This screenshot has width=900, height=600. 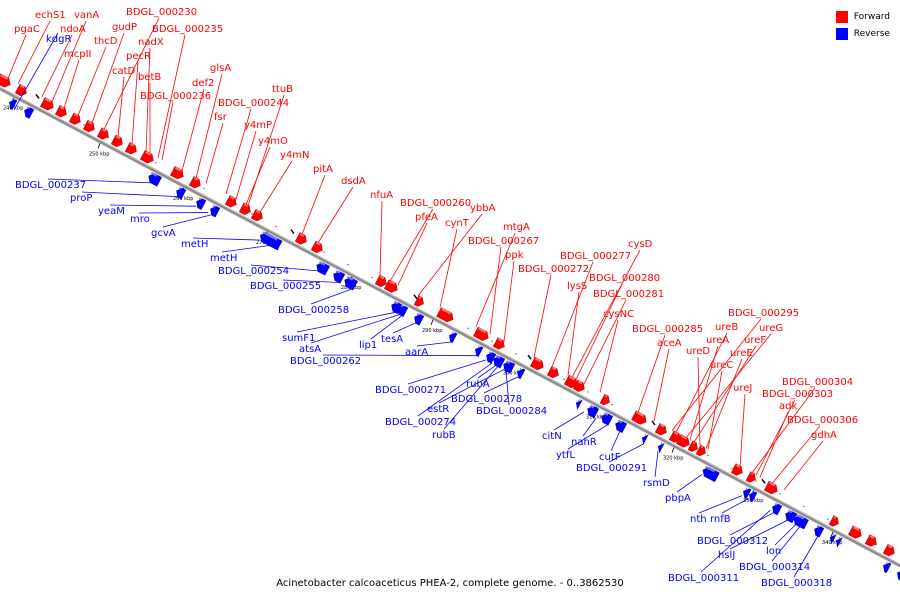 What do you see at coordinates (640, 244) in the screenshot?
I see `forward-gene-label-cysd: cysD` at bounding box center [640, 244].